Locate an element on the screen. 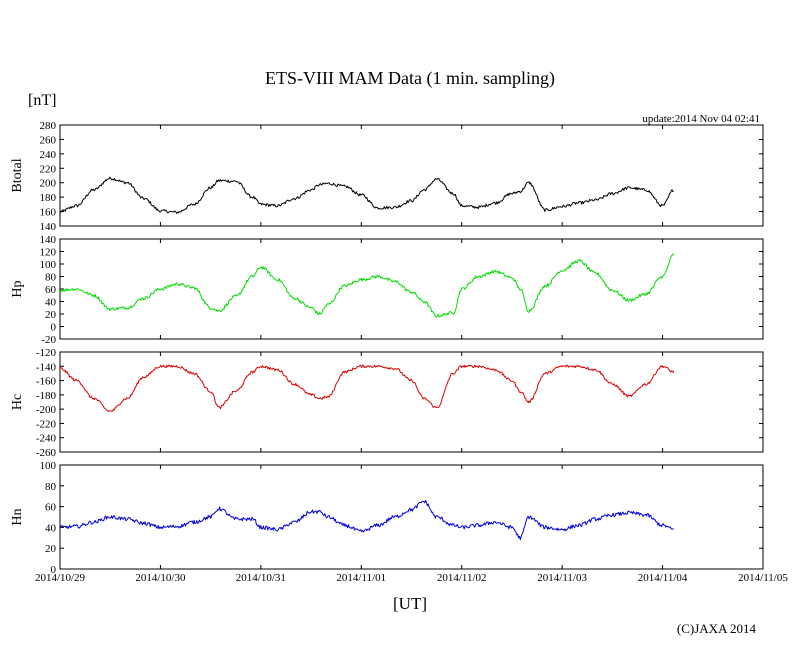 The width and height of the screenshot is (810, 655). x-tick-label: 2014/10/31 is located at coordinates (261, 578).